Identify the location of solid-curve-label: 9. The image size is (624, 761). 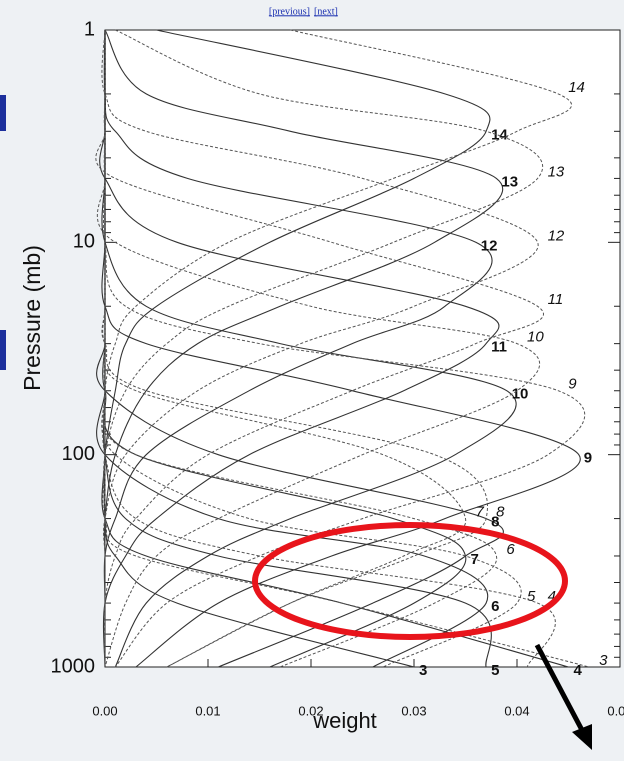
(588, 458).